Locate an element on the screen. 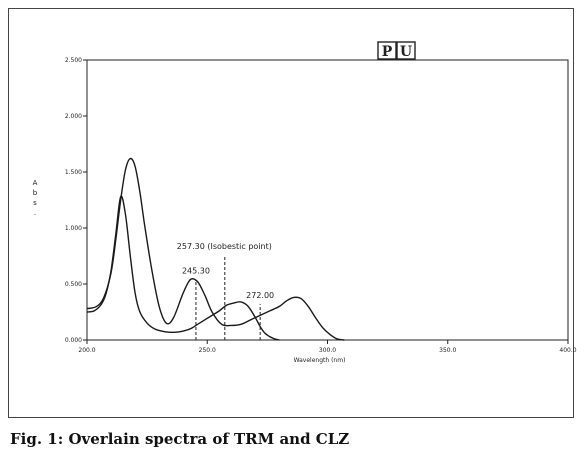  x-tick-label: 200.0 is located at coordinates (86, 350).